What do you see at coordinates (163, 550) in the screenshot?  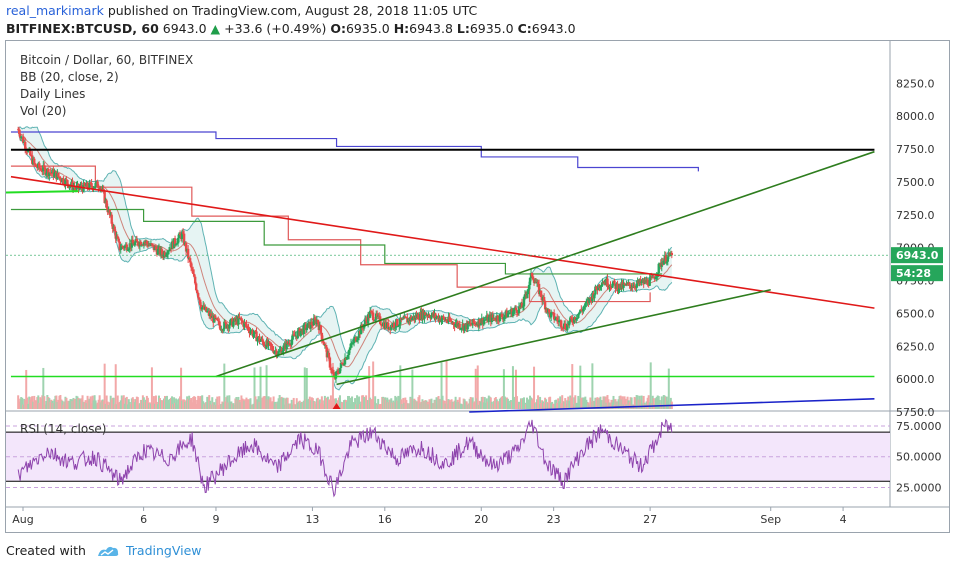 I see `tradingview-link: TradingView` at bounding box center [163, 550].